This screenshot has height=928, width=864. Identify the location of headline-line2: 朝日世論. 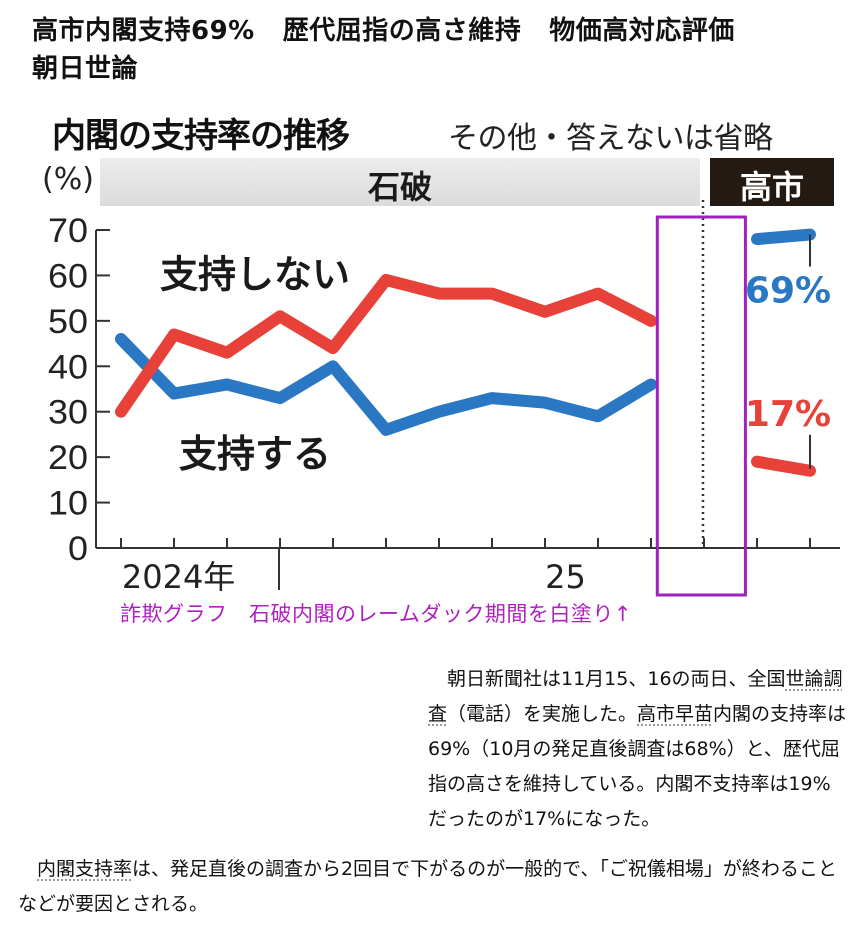
(85, 69).